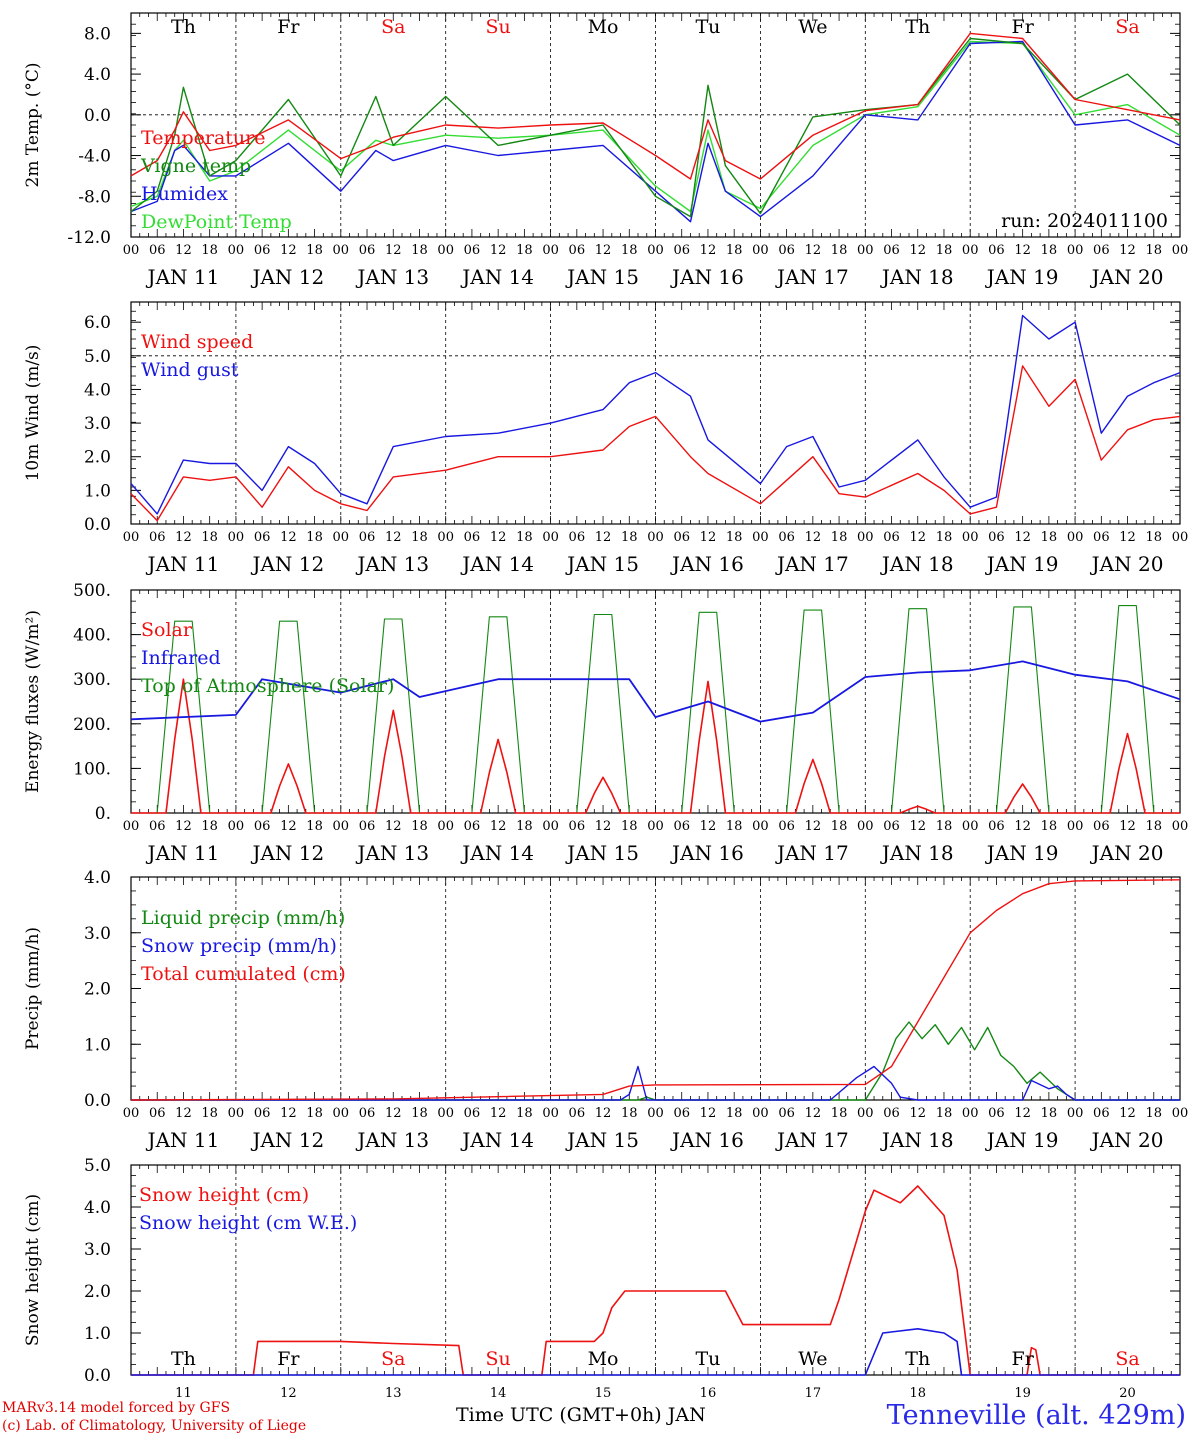 The image size is (1194, 1440). What do you see at coordinates (288, 1393) in the screenshot?
I see `day-number-label: 12` at bounding box center [288, 1393].